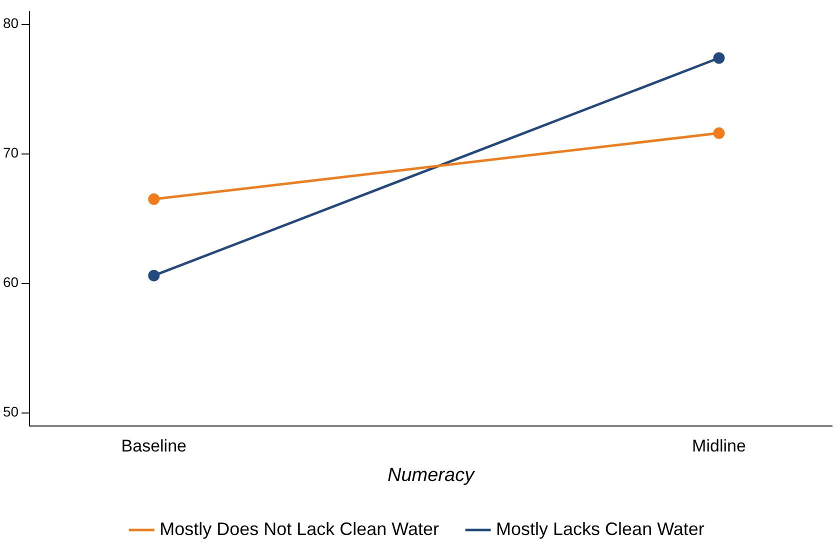 The width and height of the screenshot is (839, 549). Describe the element at coordinates (719, 446) in the screenshot. I see `x-tick-label: Midline` at that location.